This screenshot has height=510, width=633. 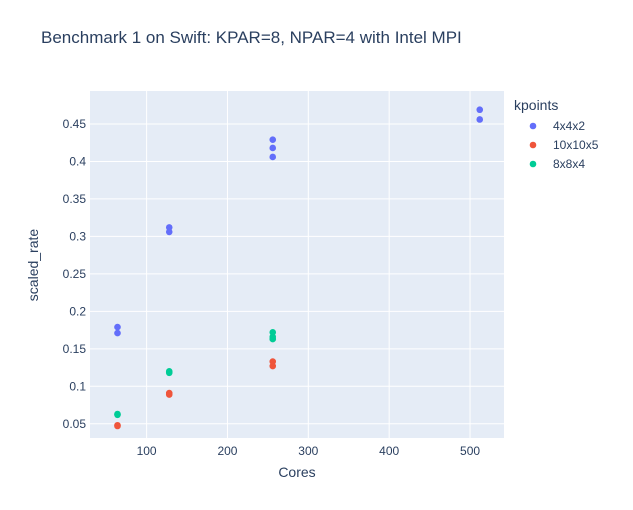 I want to click on legend-label: 8x8x4, so click(x=569, y=164).